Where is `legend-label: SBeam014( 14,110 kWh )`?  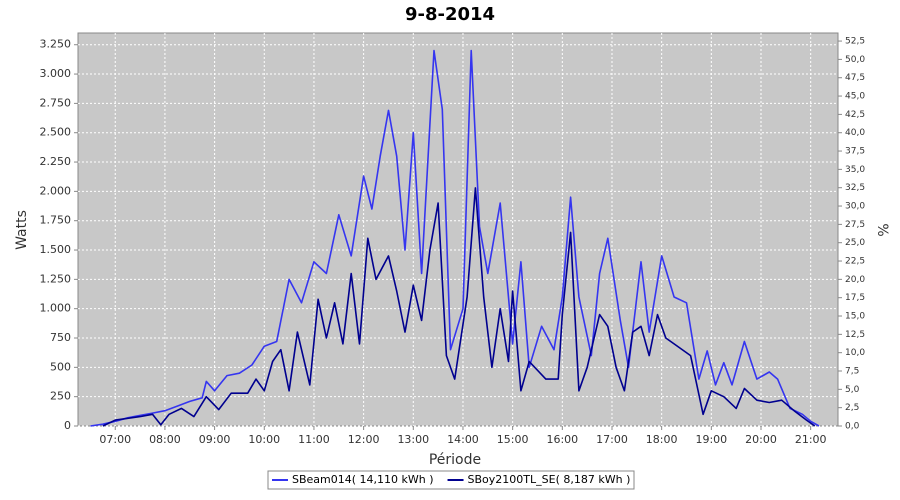 legend-label: SBeam014( 14,110 kWh ) is located at coordinates (363, 479).